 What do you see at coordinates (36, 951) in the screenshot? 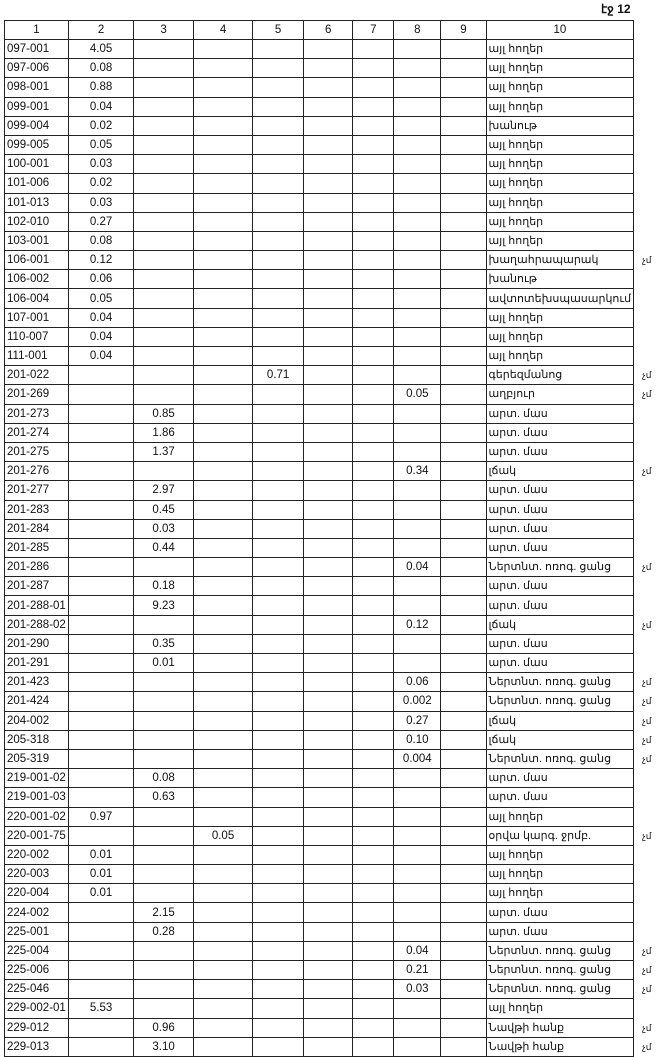
I see `parcel-id-cell: 225-004` at bounding box center [36, 951].